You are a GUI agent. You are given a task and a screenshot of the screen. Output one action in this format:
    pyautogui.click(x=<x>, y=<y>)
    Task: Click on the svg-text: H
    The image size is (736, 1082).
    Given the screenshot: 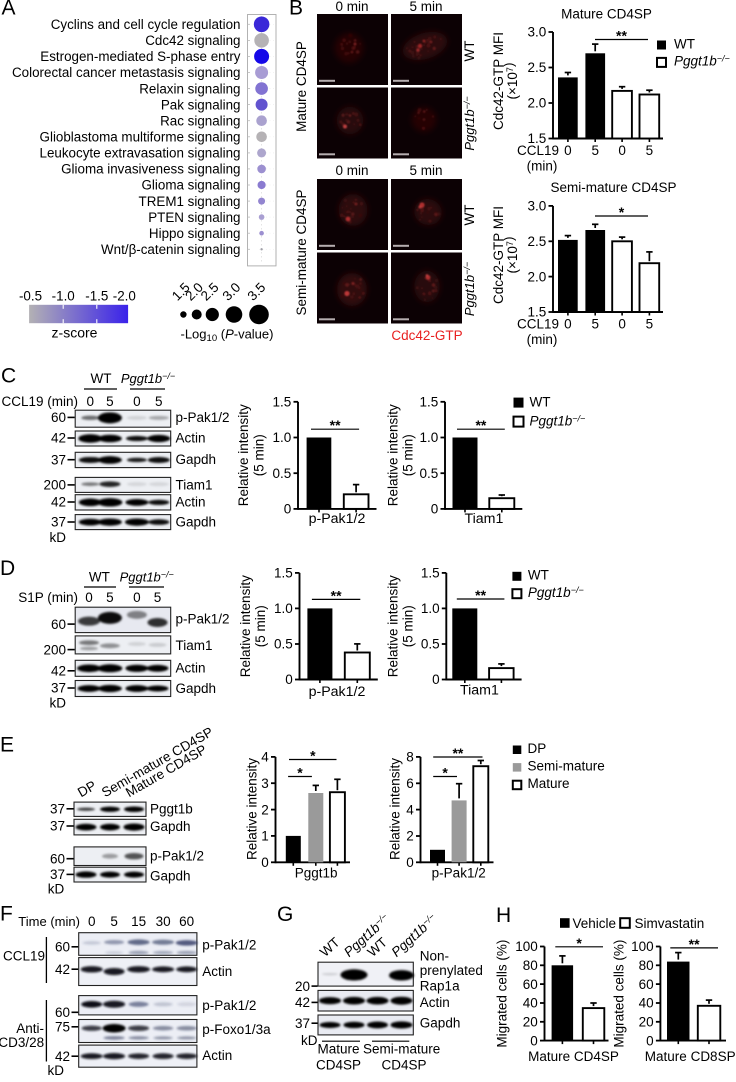 What is the action you would take?
    pyautogui.click(x=503, y=915)
    